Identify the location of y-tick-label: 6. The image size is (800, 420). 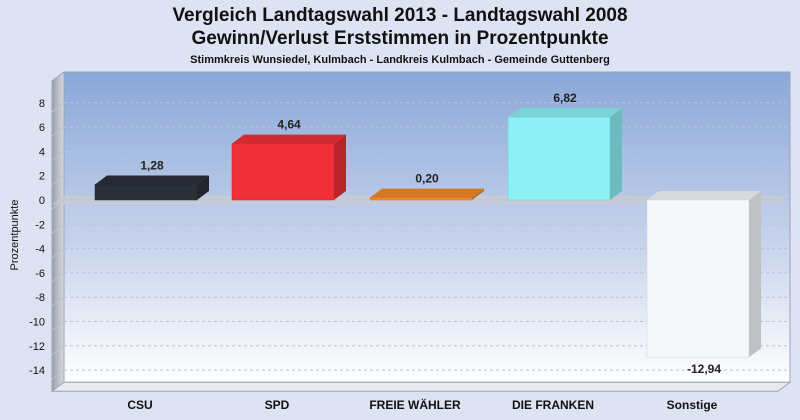
(42, 128).